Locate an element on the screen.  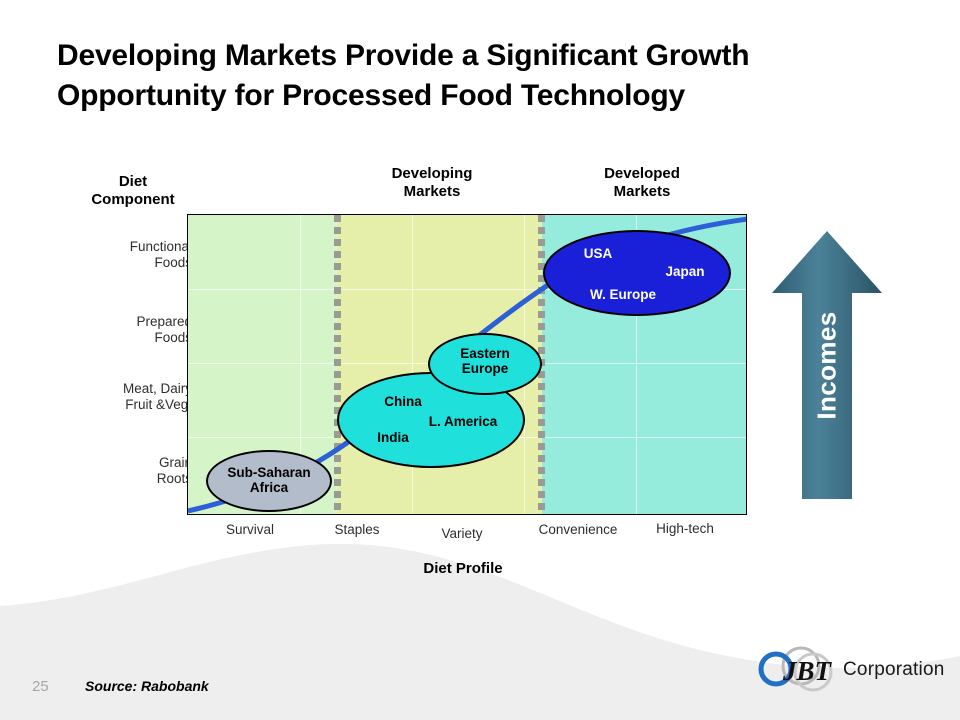
column-header-developed-line2: Markets is located at coordinates (642, 192).